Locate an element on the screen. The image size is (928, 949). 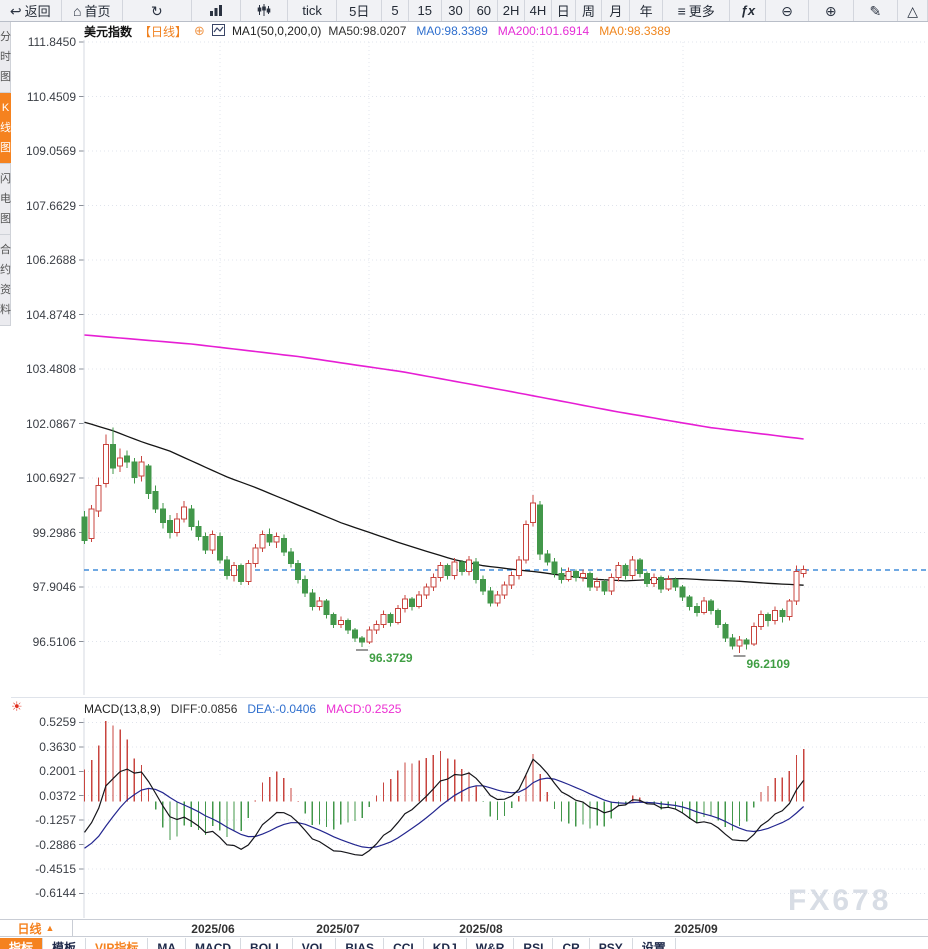
y-axis-tick: 106.2688 is located at coordinates (50, 260).